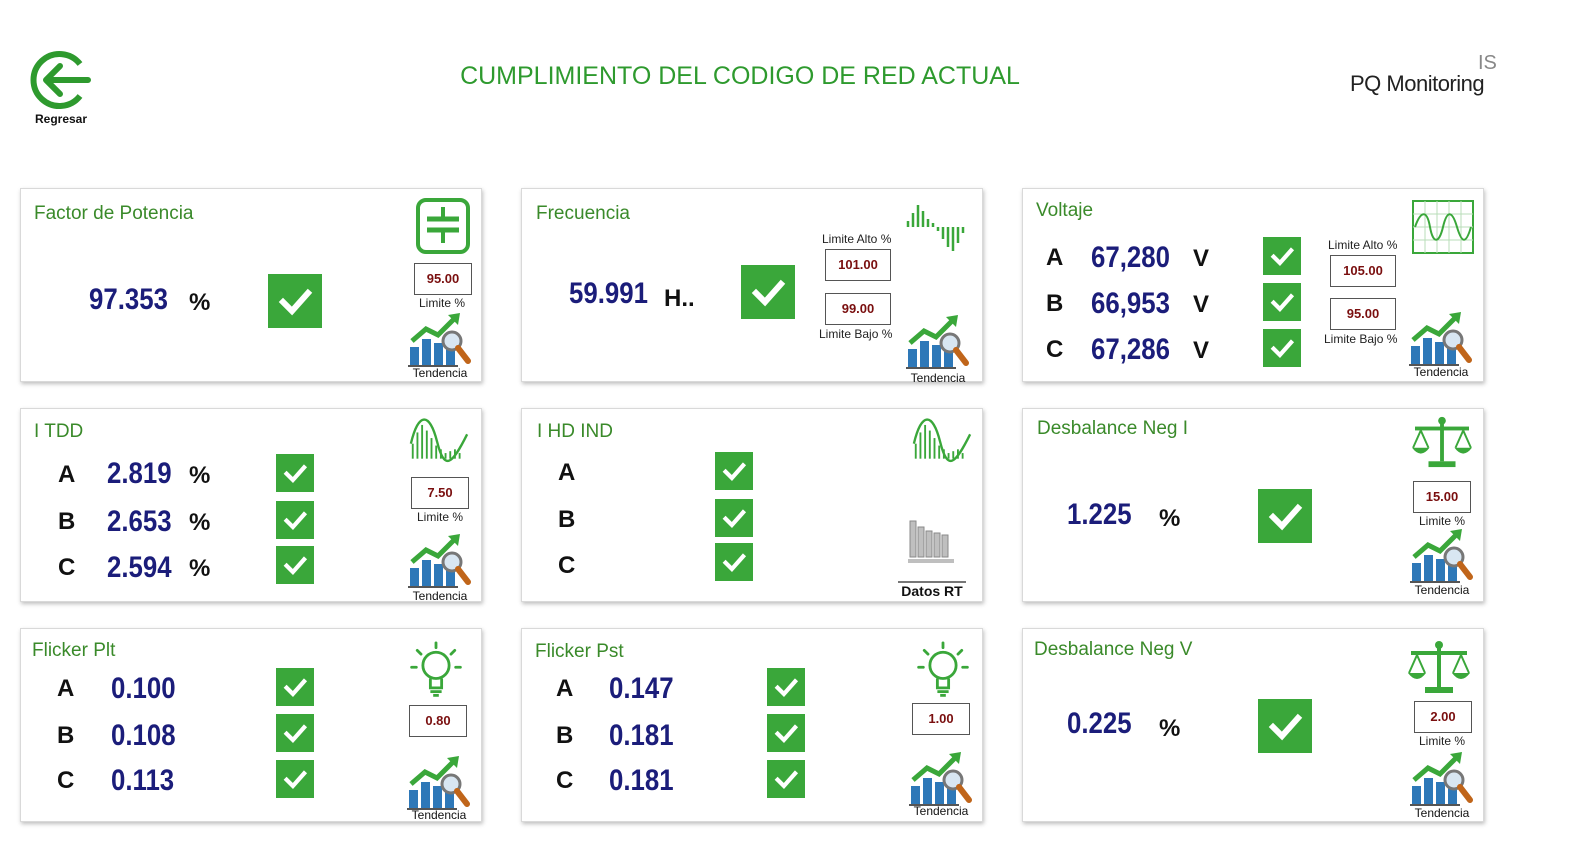 This screenshot has width=1579, height=850. Describe the element at coordinates (1113, 428) in the screenshot. I see `card-title: Desbalance Neg I` at that location.